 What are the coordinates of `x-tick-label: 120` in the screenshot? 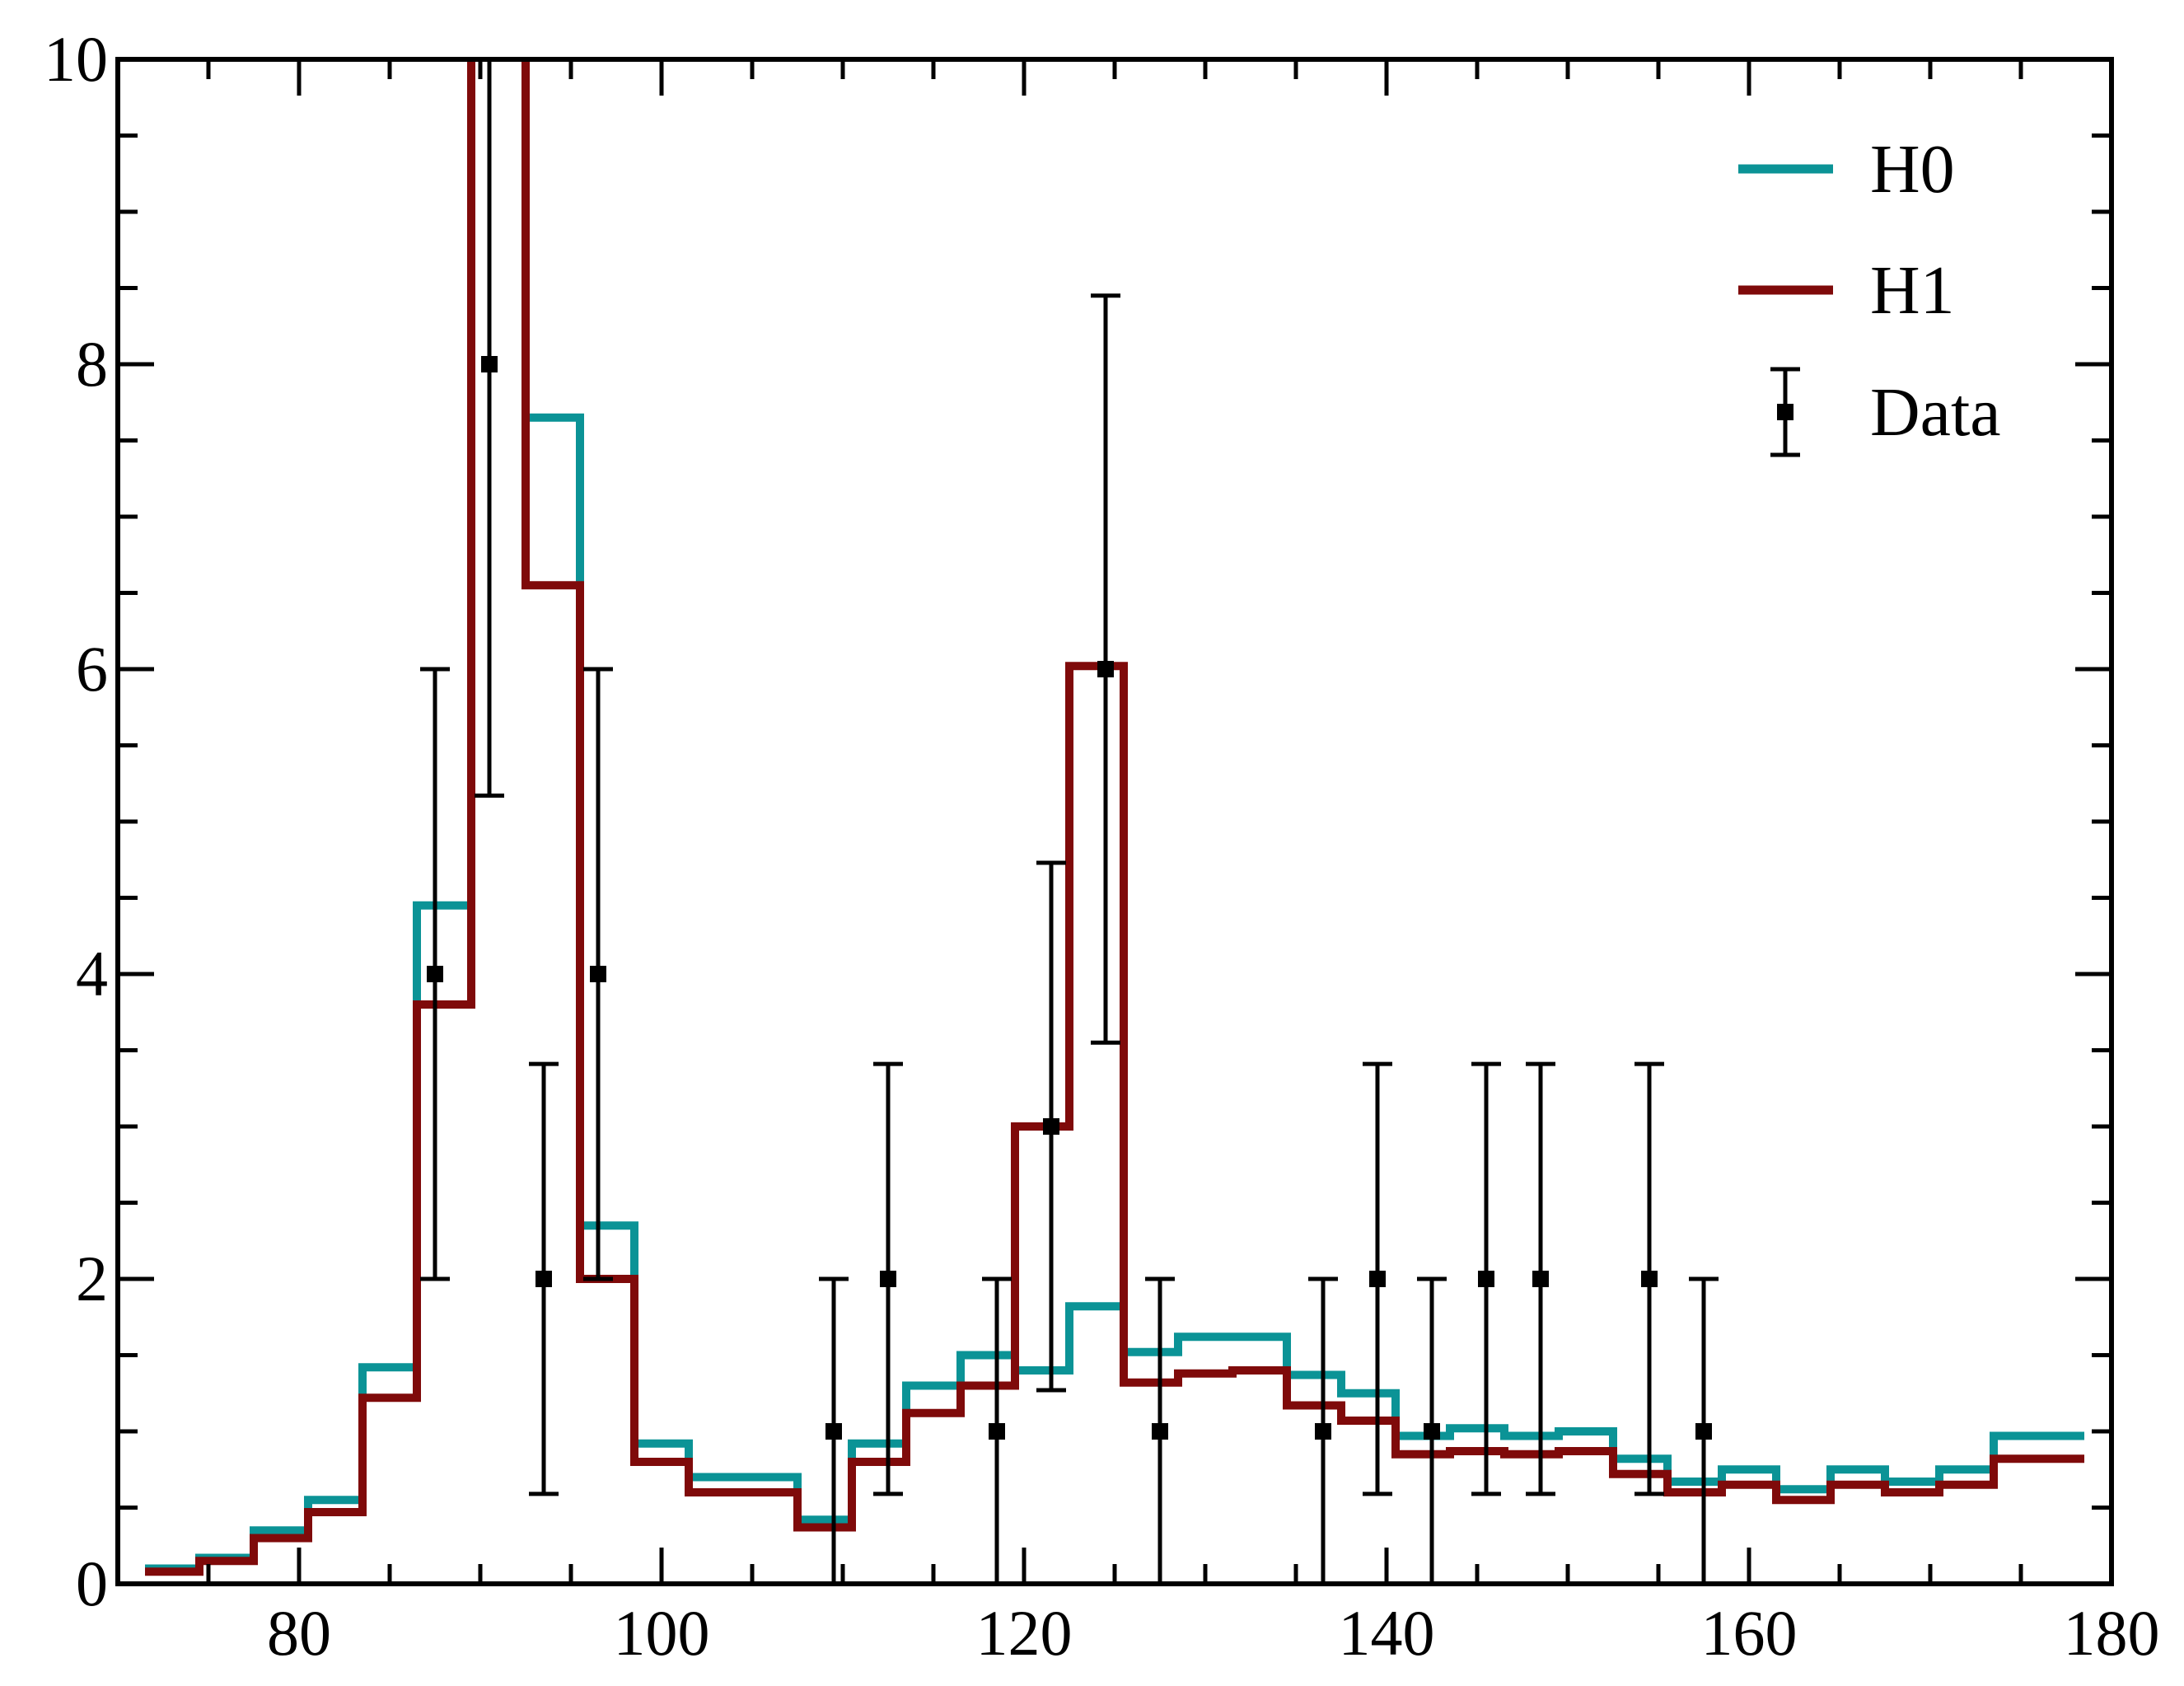 It's located at (1024, 1633).